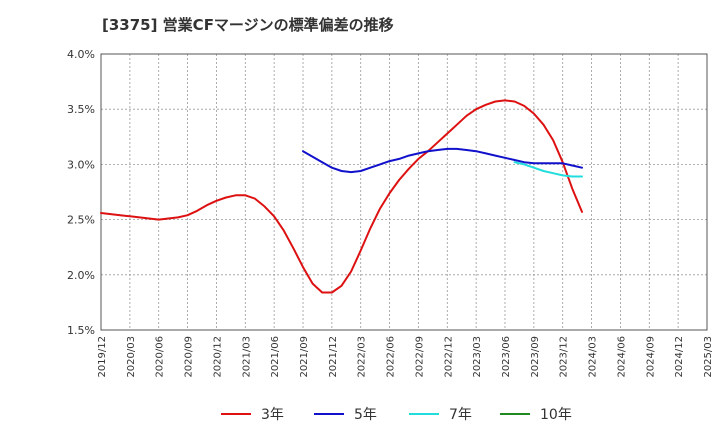 Image resolution: width=720 pixels, height=440 pixels. What do you see at coordinates (102, 357) in the screenshot?
I see `x-tick-label: 2019/12` at bounding box center [102, 357].